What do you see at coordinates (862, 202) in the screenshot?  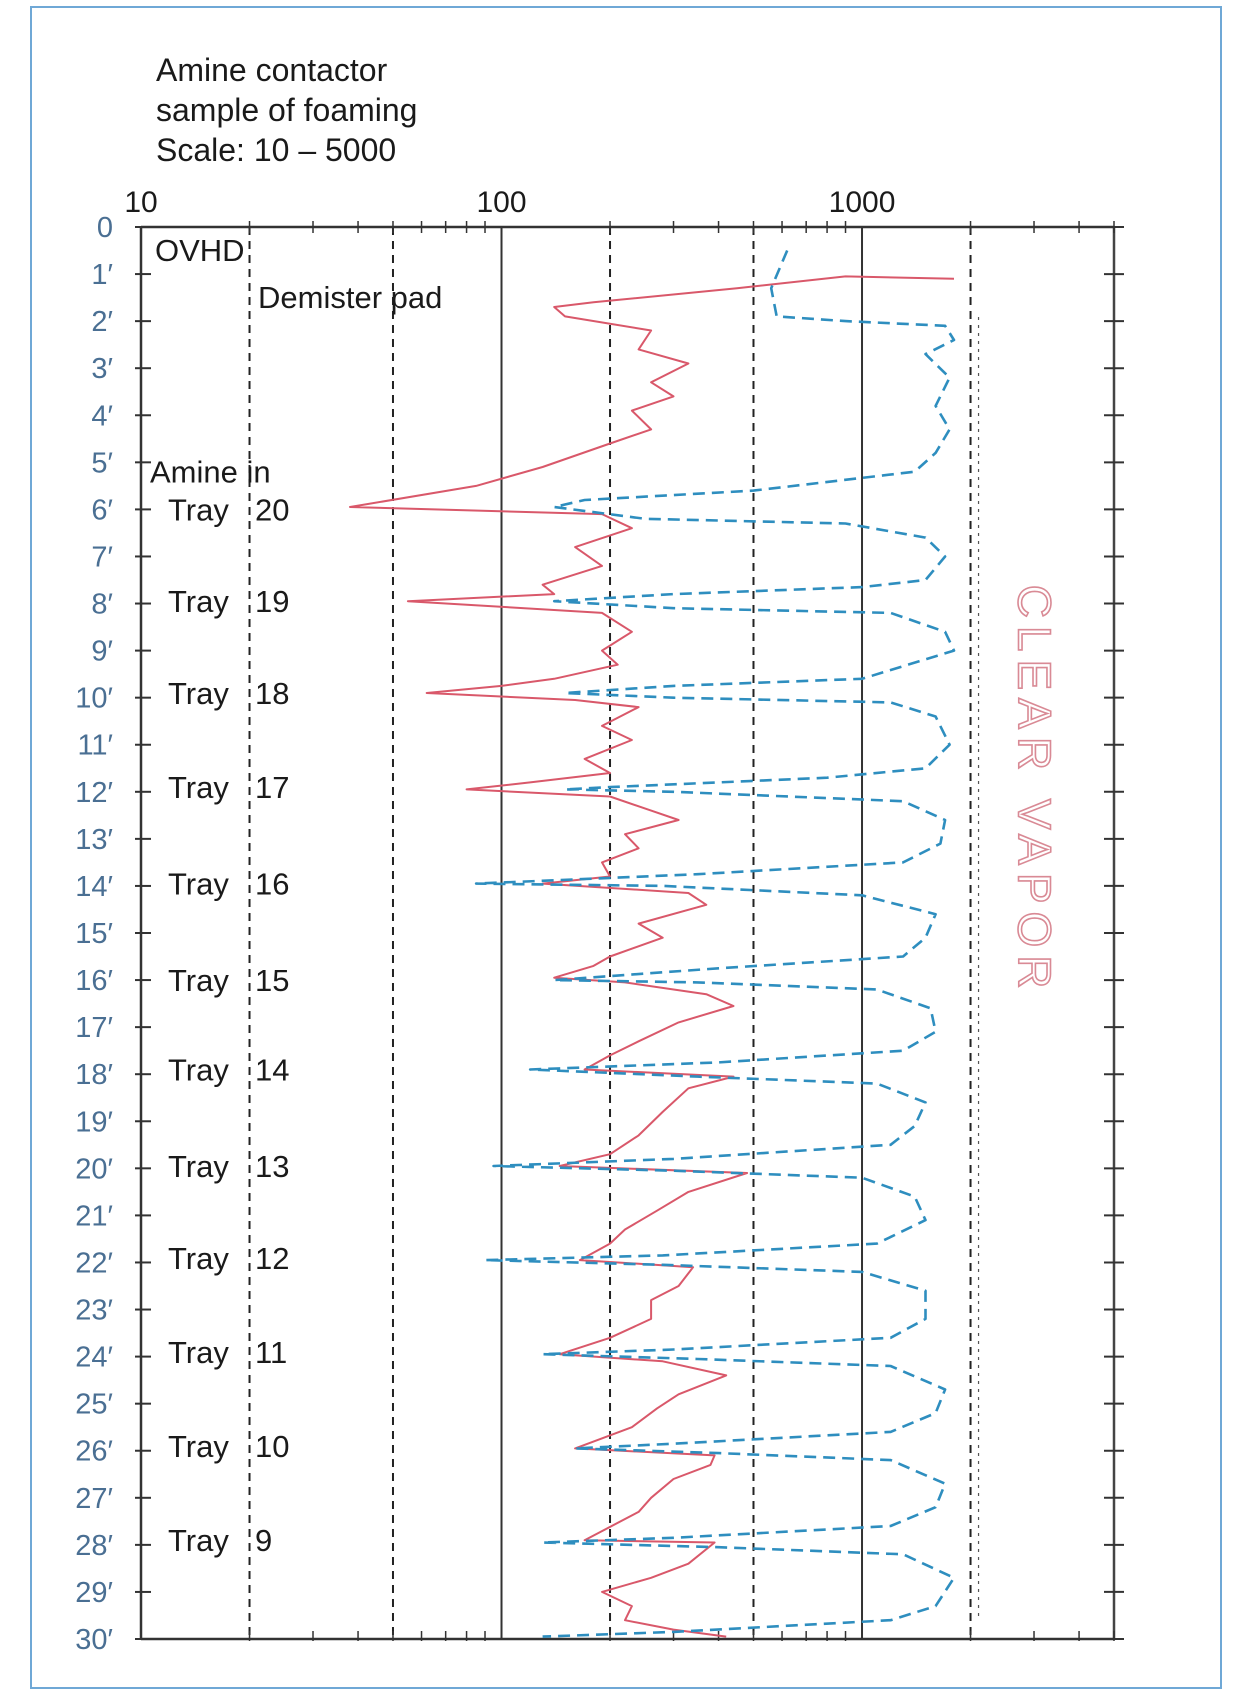 I see `x-tick-label: 1000` at bounding box center [862, 202].